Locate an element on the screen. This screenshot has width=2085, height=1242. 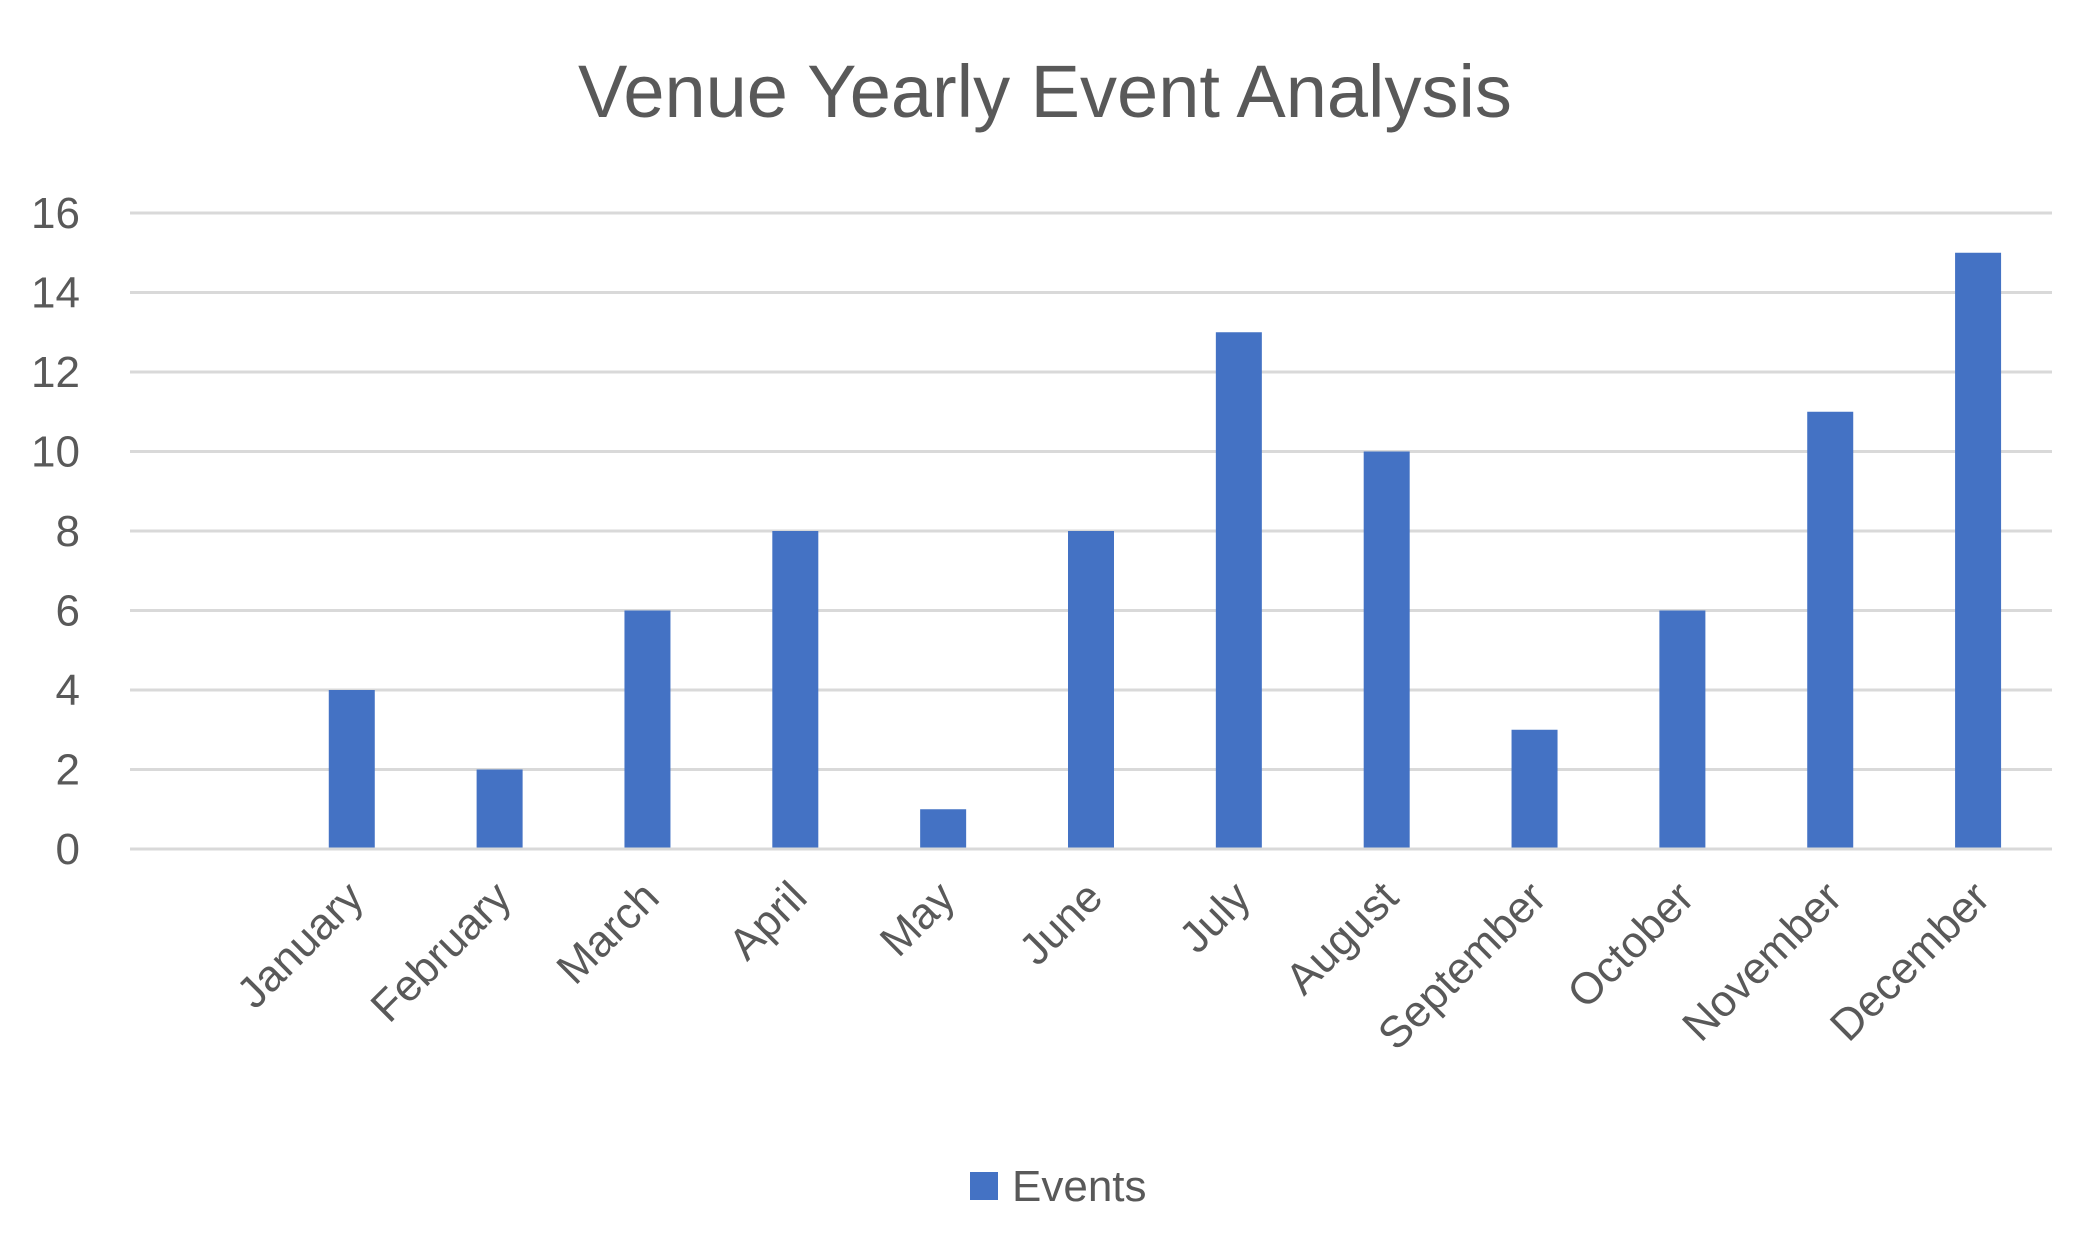
legend-swatch-events is located at coordinates (984, 1186).